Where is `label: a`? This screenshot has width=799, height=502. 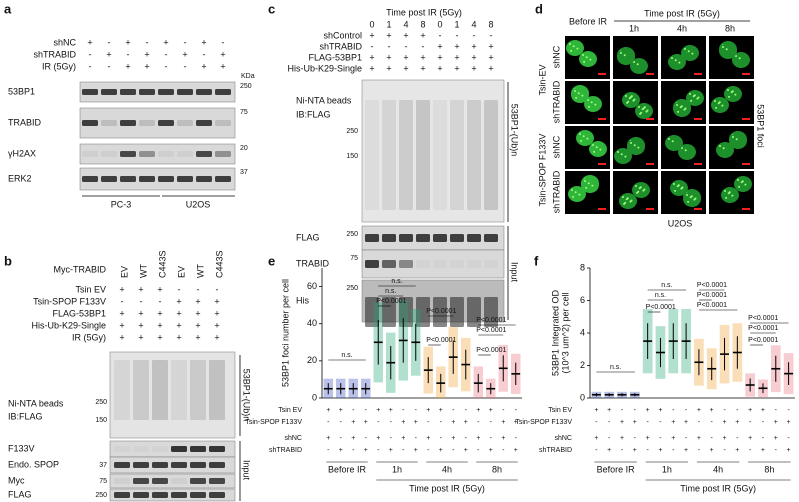
label: a is located at coordinates (8, 8).